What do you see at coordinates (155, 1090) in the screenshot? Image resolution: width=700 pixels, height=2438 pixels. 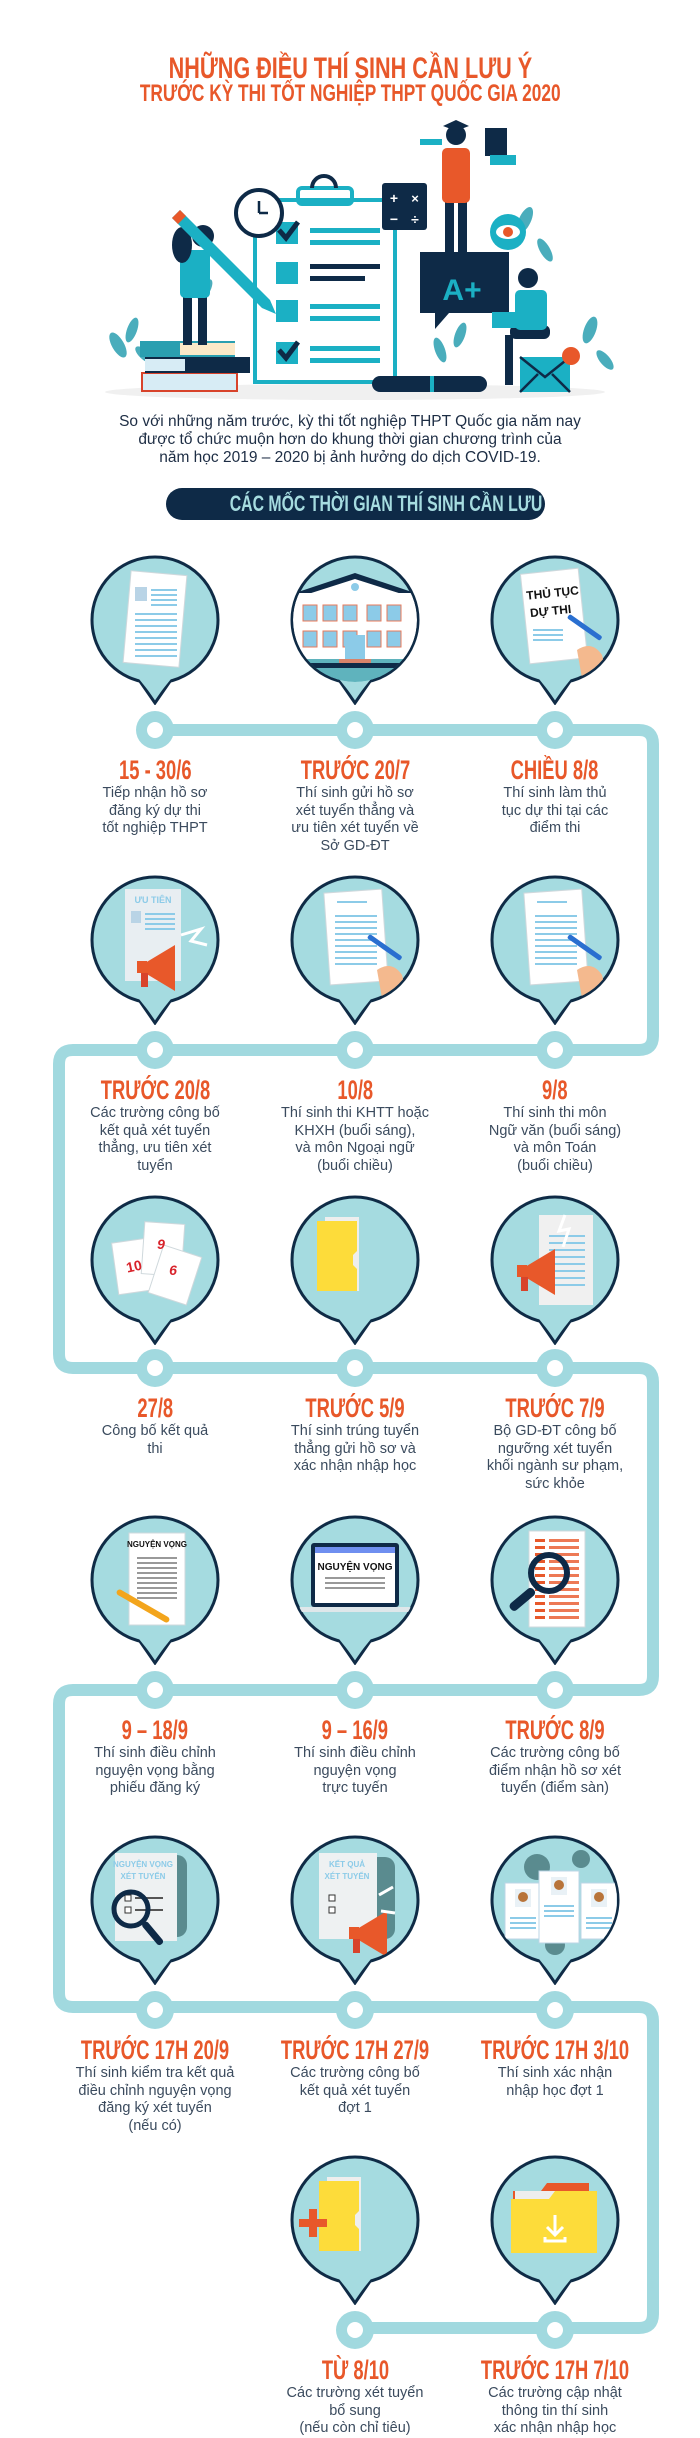 I see `milestone-date: TRƯỚC 20/8` at bounding box center [155, 1090].